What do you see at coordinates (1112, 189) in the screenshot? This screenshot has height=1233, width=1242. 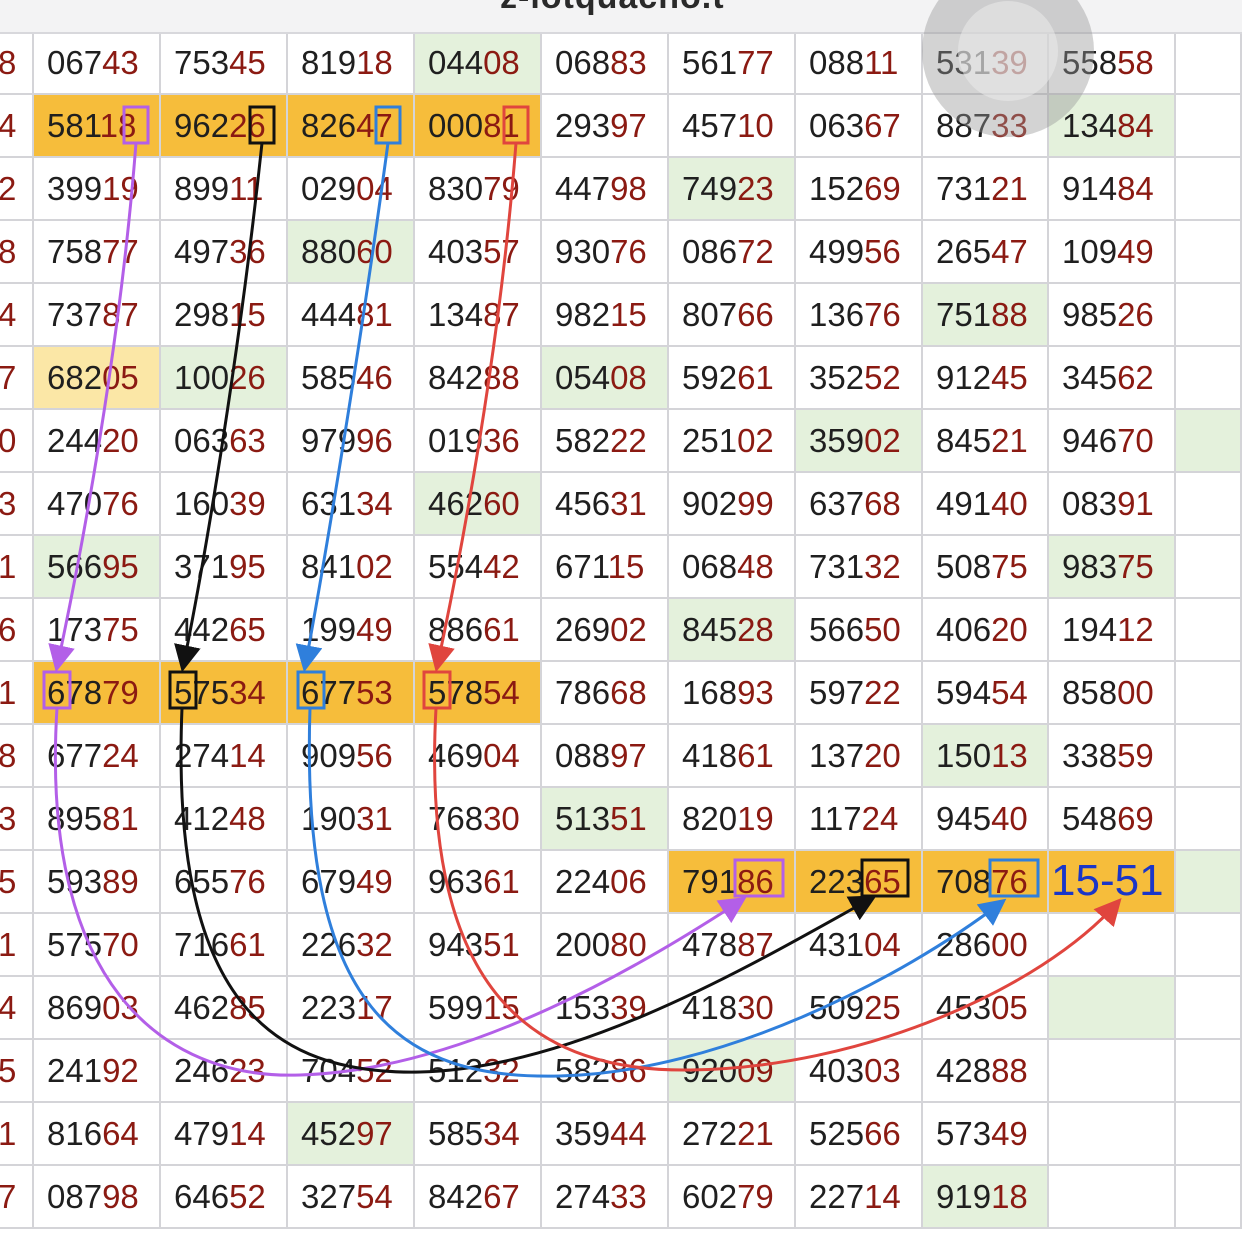 I see `number-cell: 91484` at bounding box center [1112, 189].